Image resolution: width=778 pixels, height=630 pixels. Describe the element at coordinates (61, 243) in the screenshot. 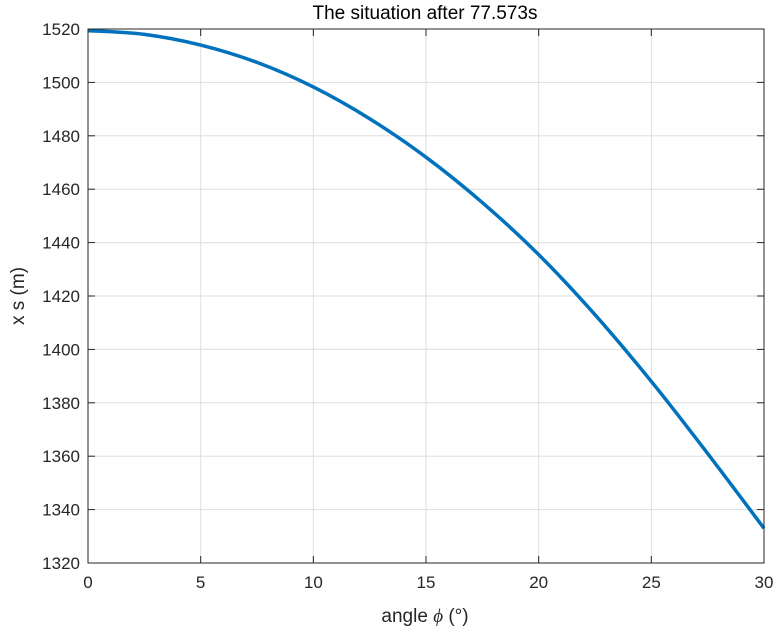

I see `y-tick-label: 1440` at that location.